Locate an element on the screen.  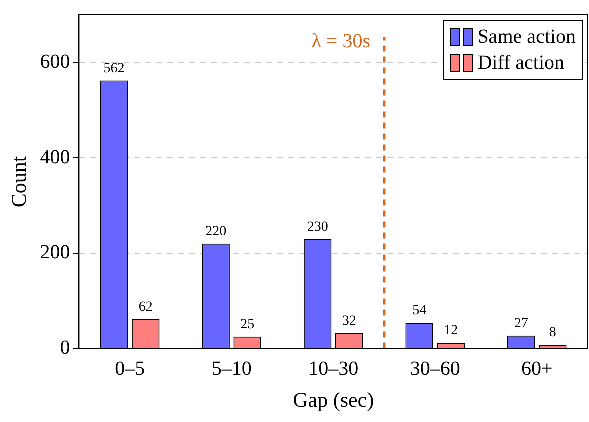
x-tick-label: 30–60 is located at coordinates (435, 369).